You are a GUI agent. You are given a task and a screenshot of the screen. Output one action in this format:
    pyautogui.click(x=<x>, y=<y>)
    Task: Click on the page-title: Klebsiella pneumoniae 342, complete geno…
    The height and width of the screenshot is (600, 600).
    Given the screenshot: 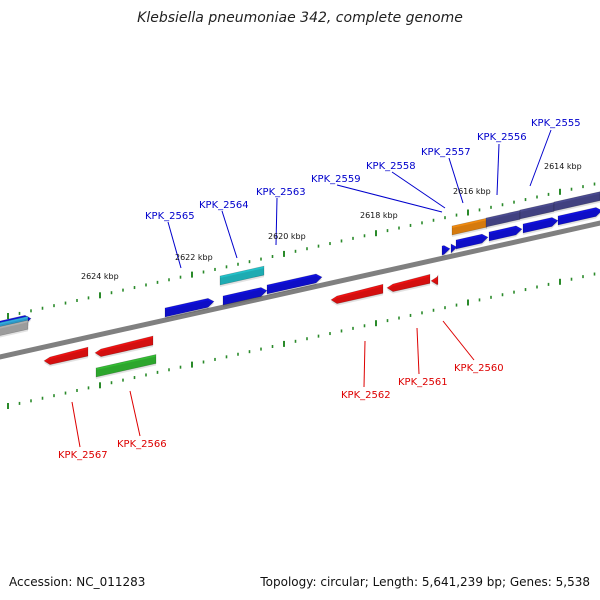 What is the action you would take?
    pyautogui.click(x=300, y=18)
    